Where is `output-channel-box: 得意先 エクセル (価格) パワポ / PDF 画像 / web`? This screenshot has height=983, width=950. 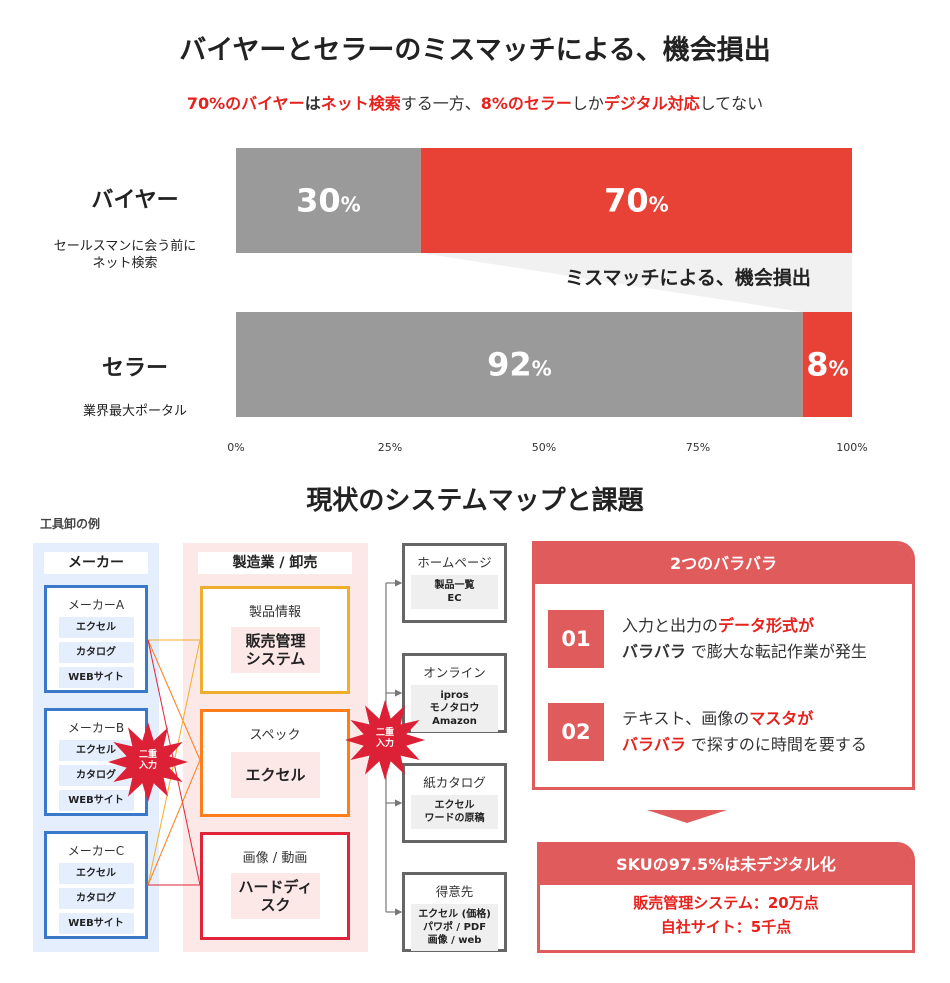
output-channel-box: 得意先 エクセル (価格) パワポ / PDF 画像 / web is located at coordinates (454, 912).